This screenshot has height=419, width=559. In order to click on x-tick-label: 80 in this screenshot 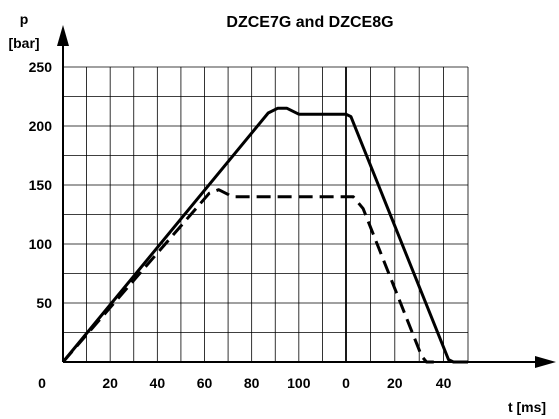, I will do `click(252, 383)`.